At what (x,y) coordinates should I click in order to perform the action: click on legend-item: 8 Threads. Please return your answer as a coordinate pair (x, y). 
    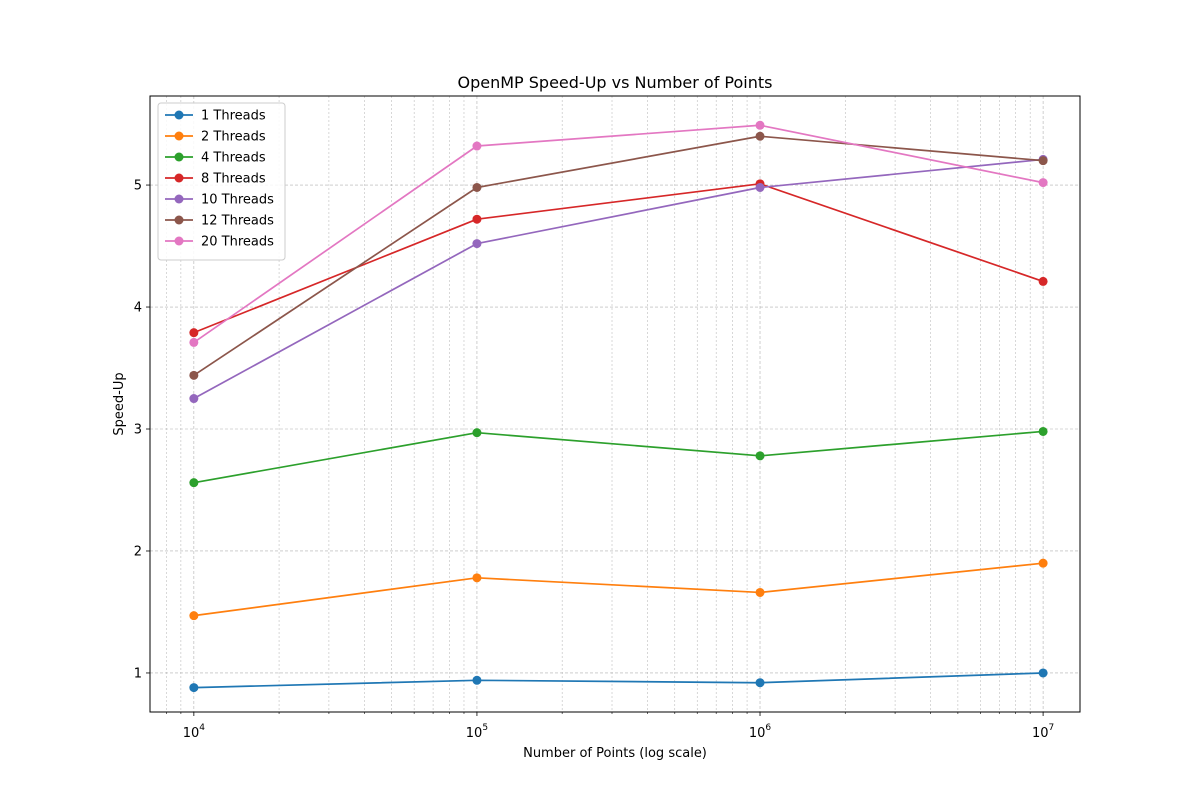
    Looking at the image, I should click on (215, 179).